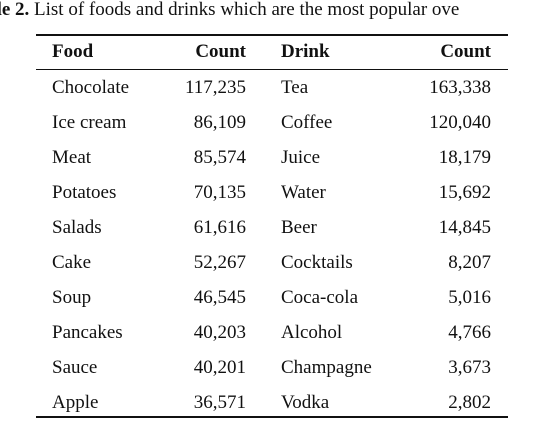  Describe the element at coordinates (272, 417) in the screenshot. I see `table-bottom-rule` at that location.